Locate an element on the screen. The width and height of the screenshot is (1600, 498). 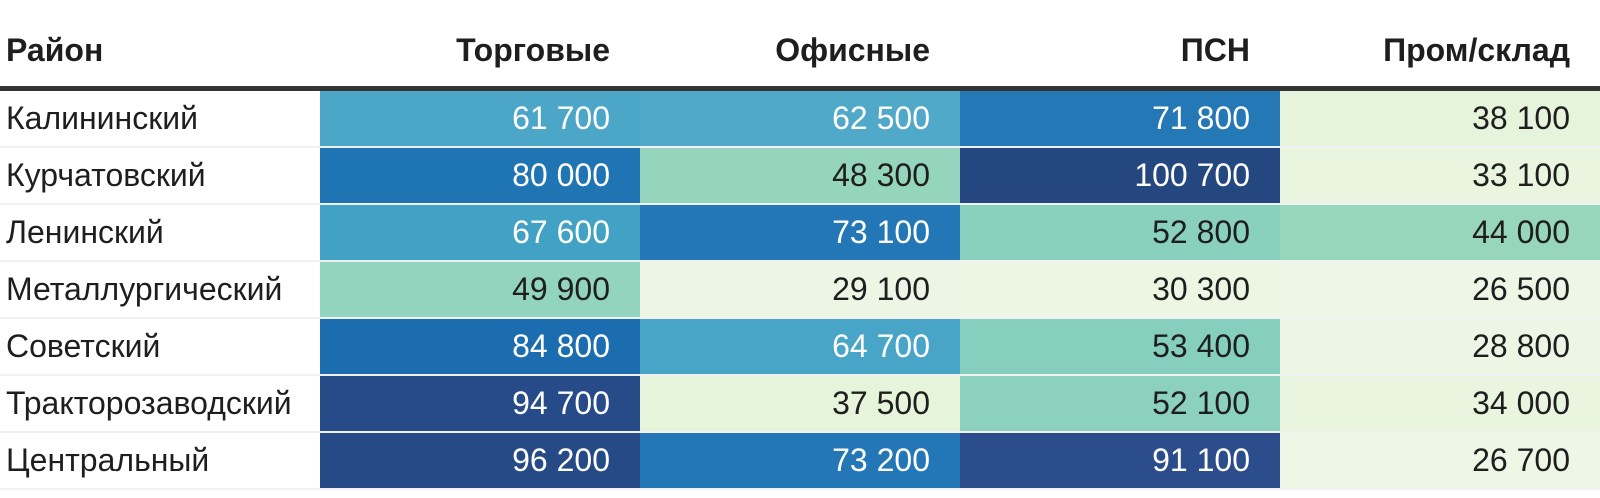
heatmap-cell: 52 800 is located at coordinates (1120, 233).